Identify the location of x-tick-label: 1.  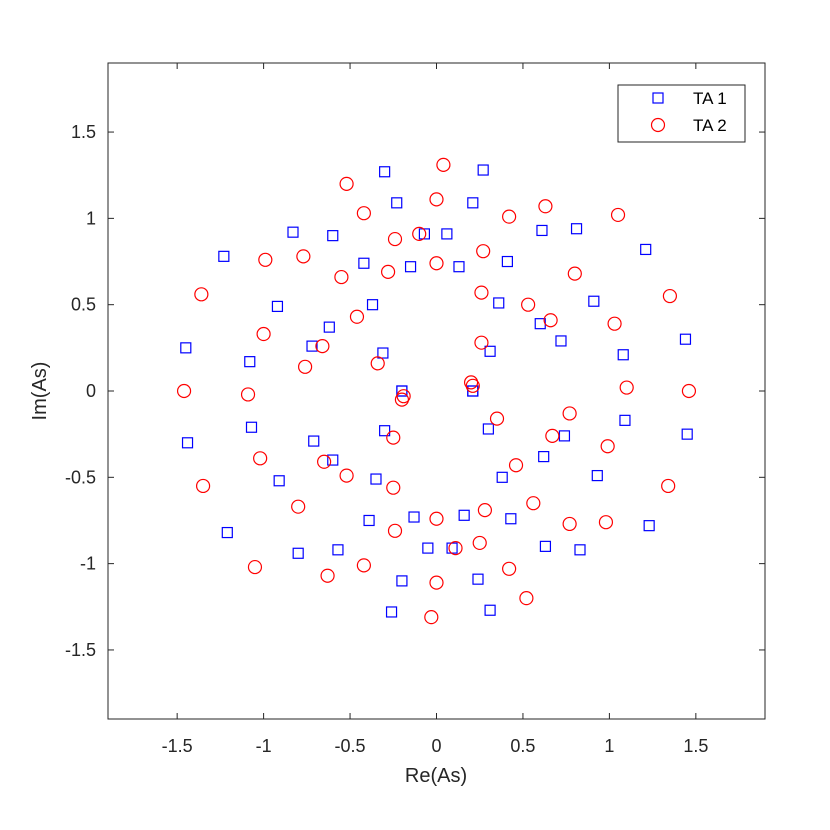
(609, 746).